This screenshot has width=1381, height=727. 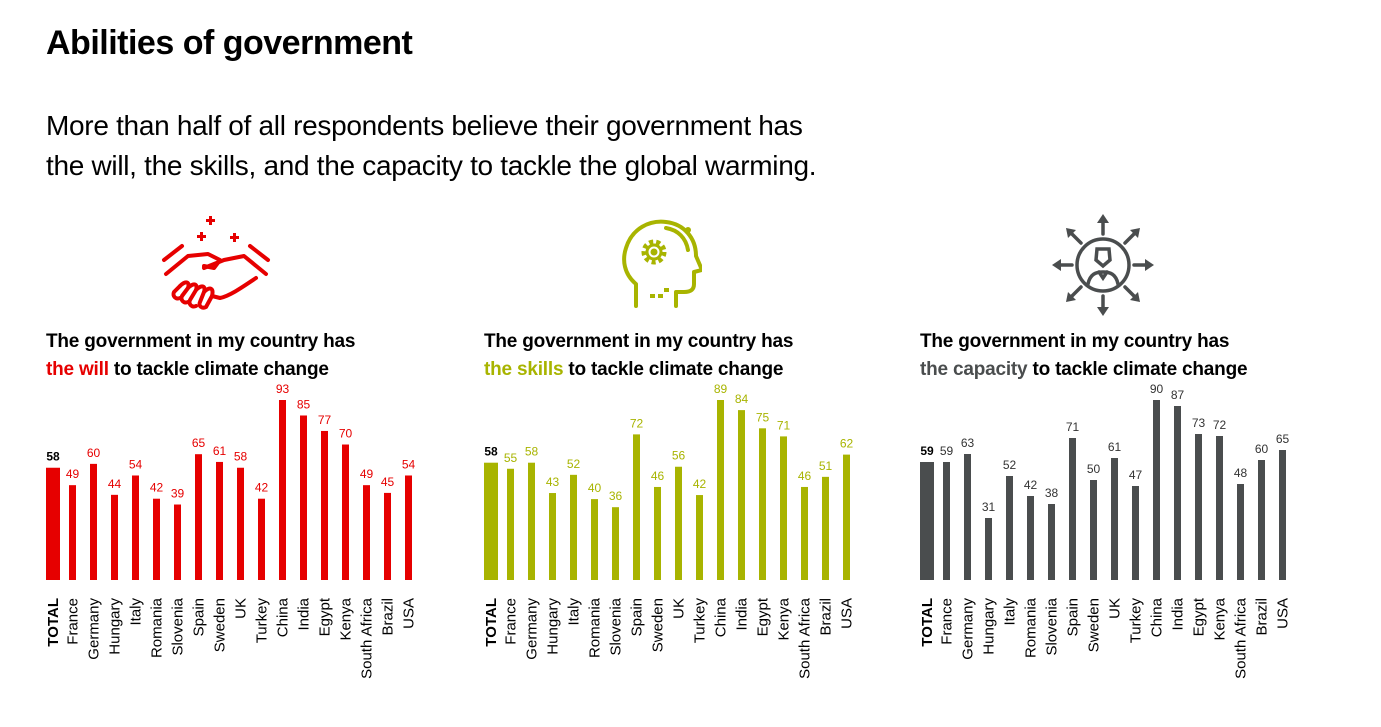 What do you see at coordinates (1136, 475) in the screenshot?
I see `data-label: 47` at bounding box center [1136, 475].